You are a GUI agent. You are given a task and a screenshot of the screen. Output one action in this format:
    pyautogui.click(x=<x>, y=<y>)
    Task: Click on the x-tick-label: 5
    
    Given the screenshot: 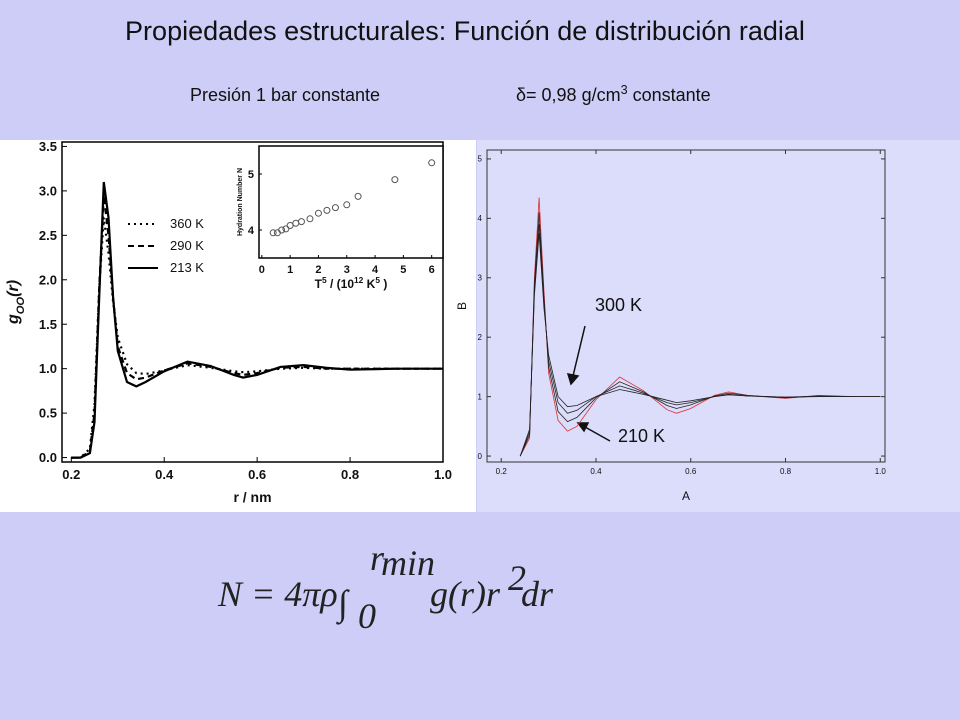 What is the action you would take?
    pyautogui.click(x=403, y=270)
    